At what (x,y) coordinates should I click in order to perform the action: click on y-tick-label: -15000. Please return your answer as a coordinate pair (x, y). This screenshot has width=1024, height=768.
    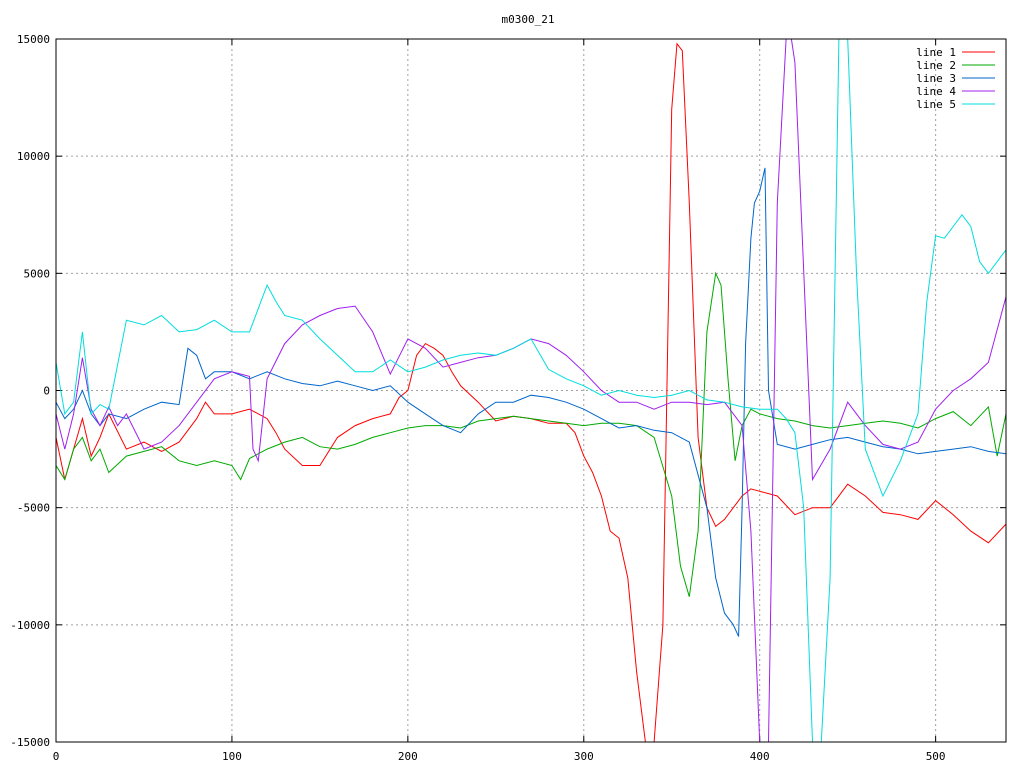
    Looking at the image, I should click on (30, 742).